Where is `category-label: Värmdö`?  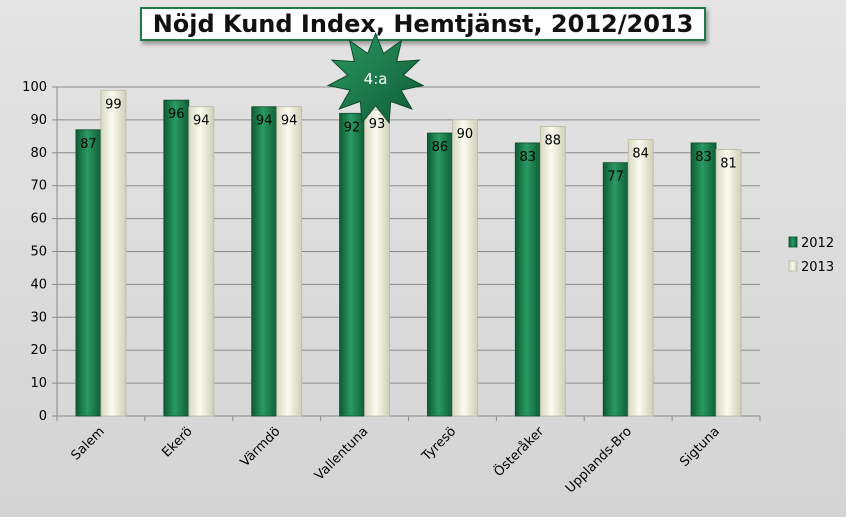 category-label: Värmdö is located at coordinates (261, 447).